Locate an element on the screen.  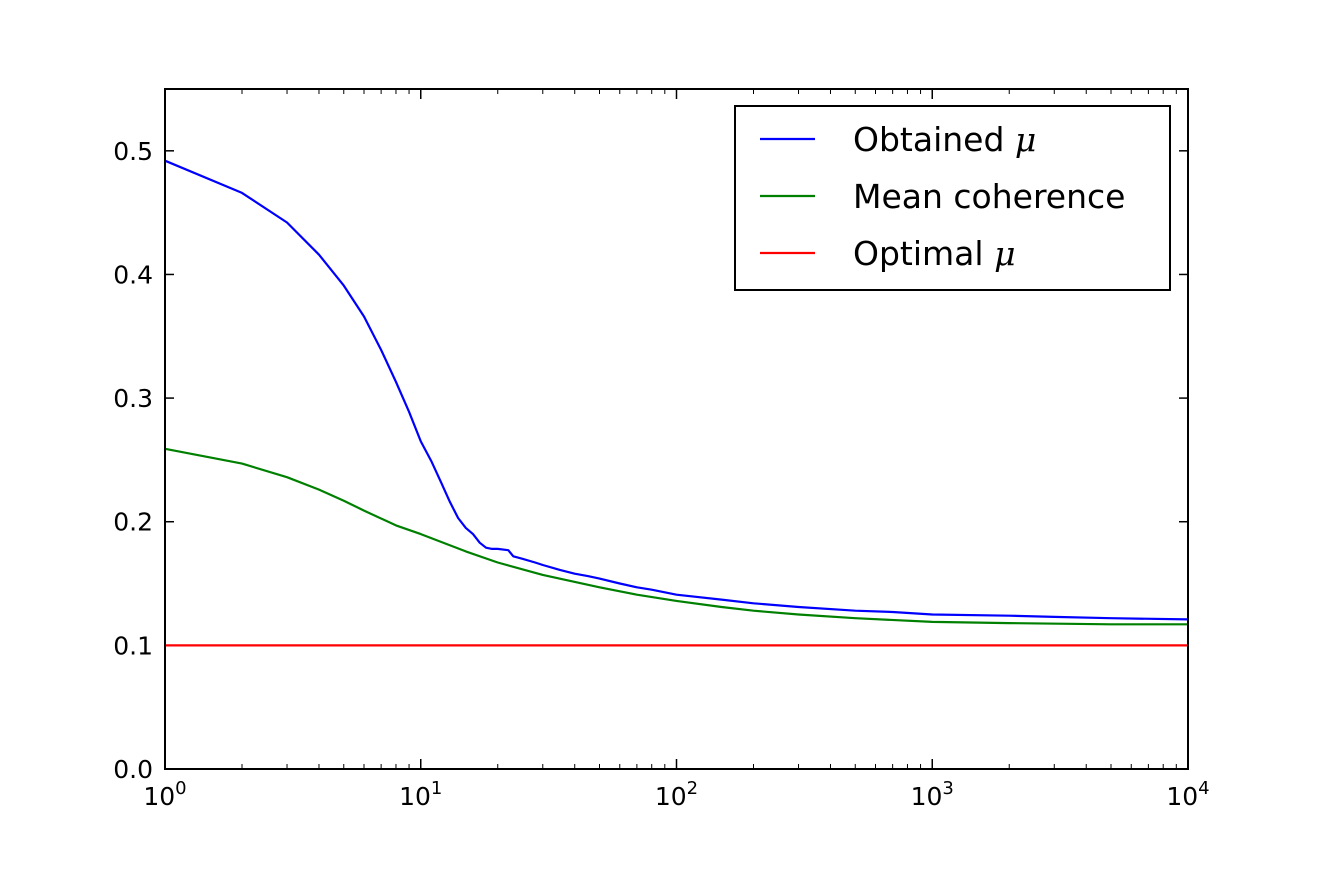
legend-entry-label: Optimal μ is located at coordinates (934, 253).